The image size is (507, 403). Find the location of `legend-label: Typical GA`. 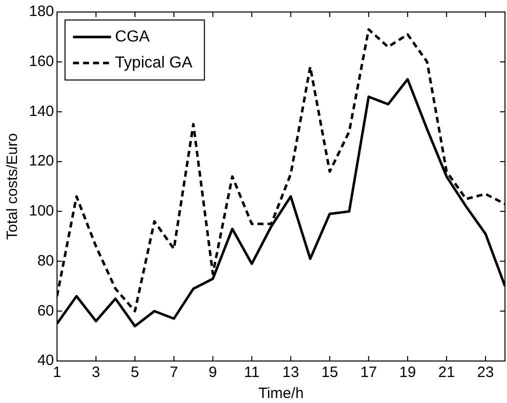

legend-label: Typical GA is located at coordinates (154, 63).